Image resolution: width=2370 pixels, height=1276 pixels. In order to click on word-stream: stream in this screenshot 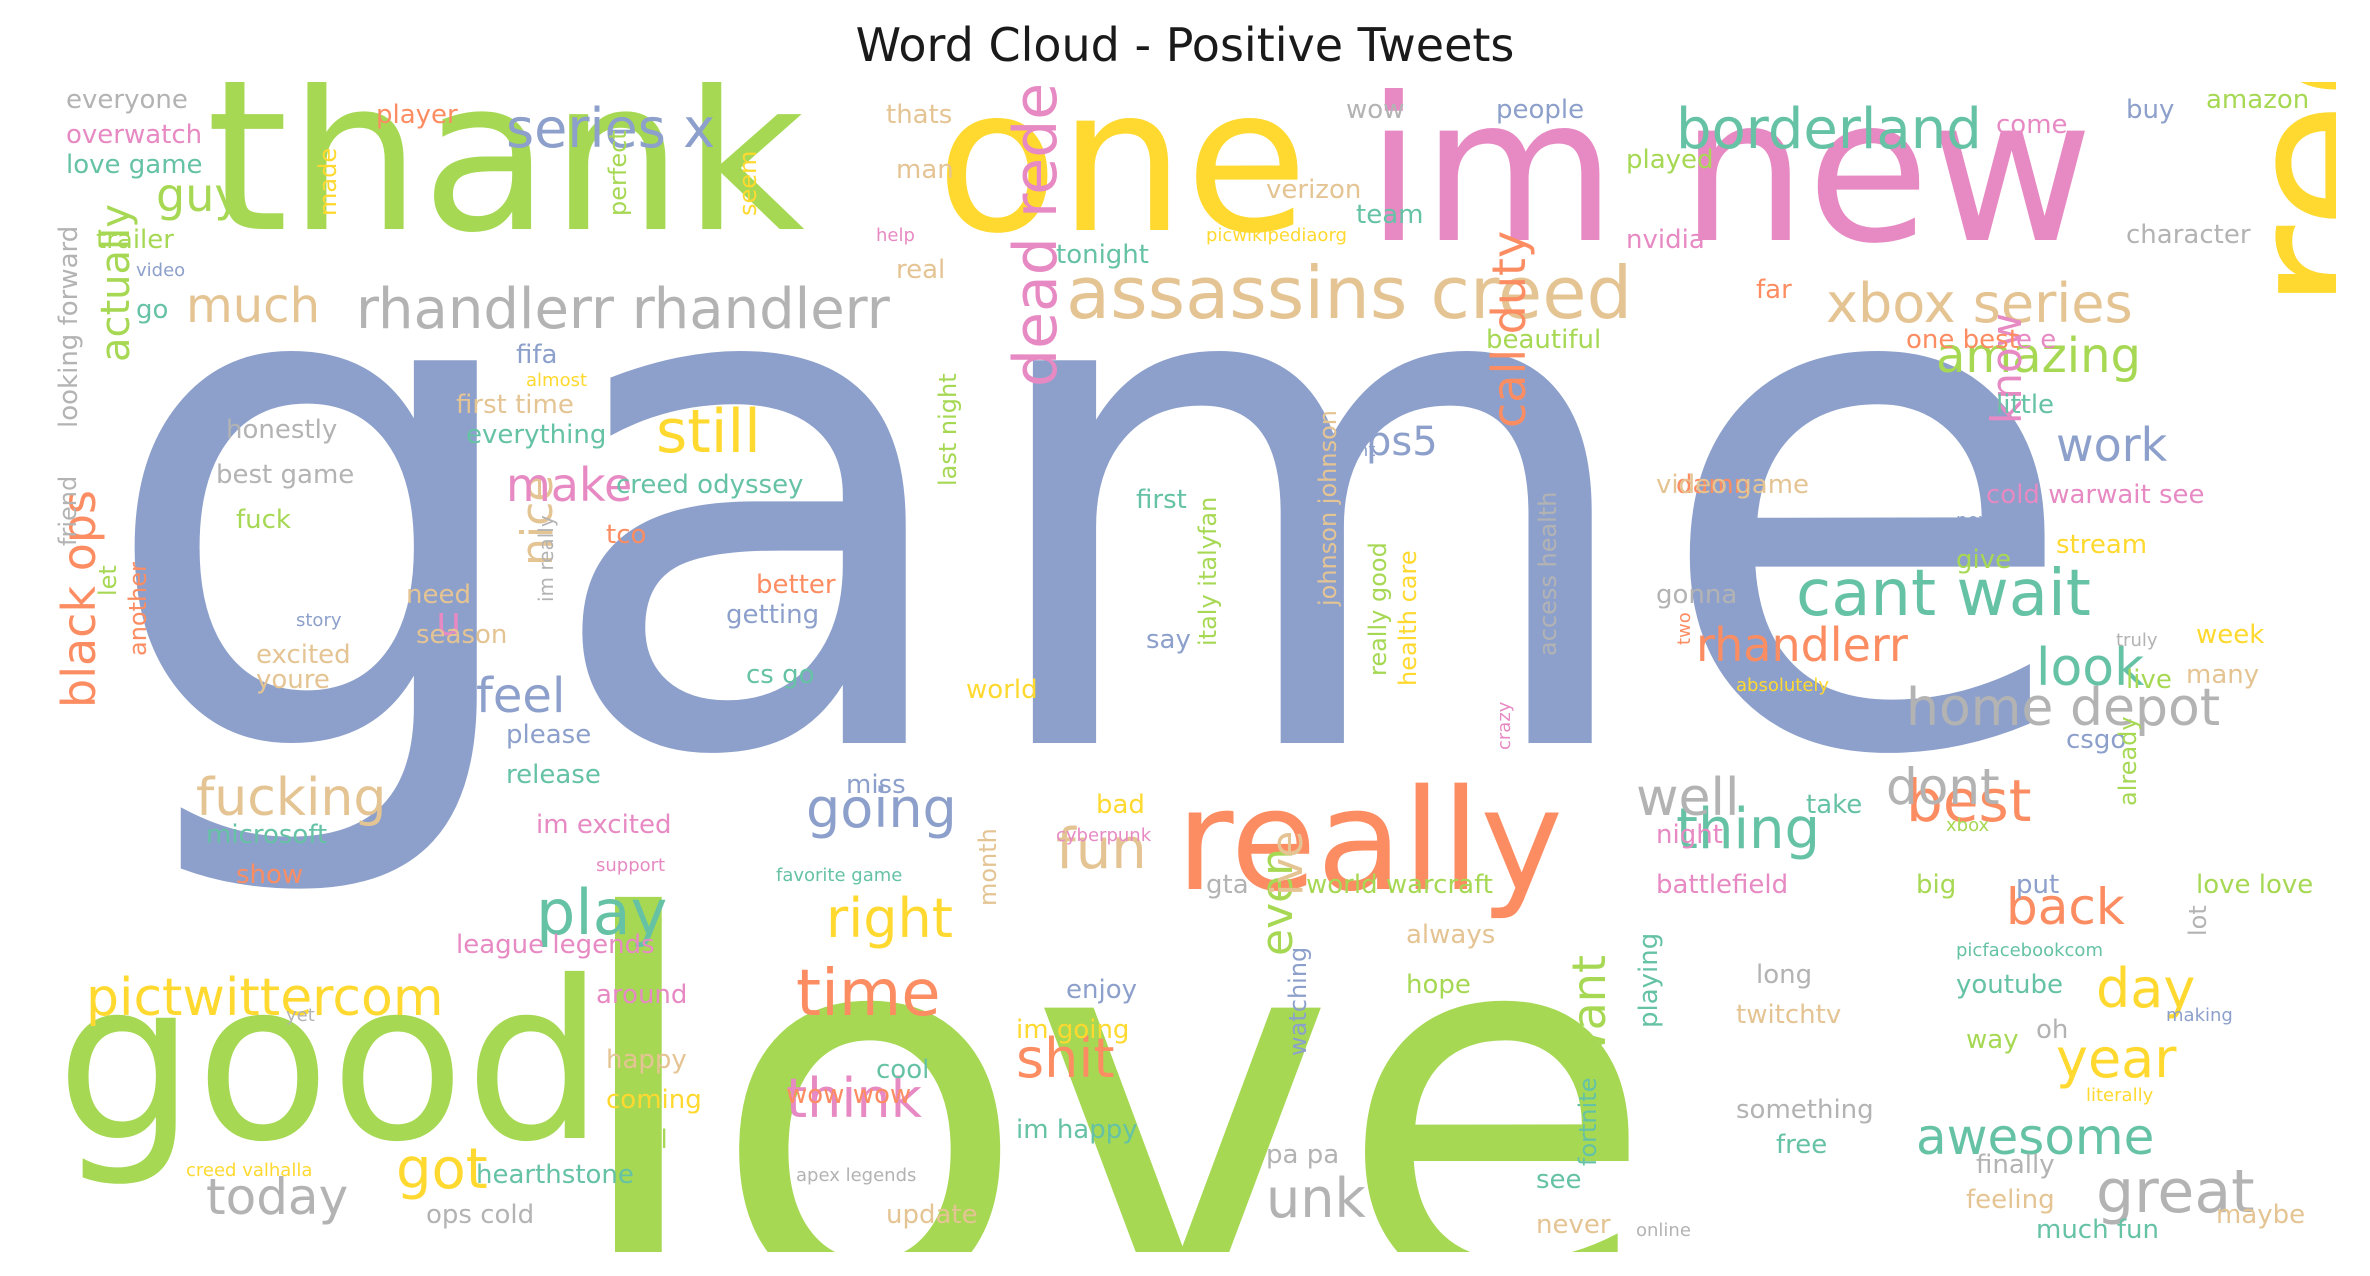, I will do `click(2102, 545)`.